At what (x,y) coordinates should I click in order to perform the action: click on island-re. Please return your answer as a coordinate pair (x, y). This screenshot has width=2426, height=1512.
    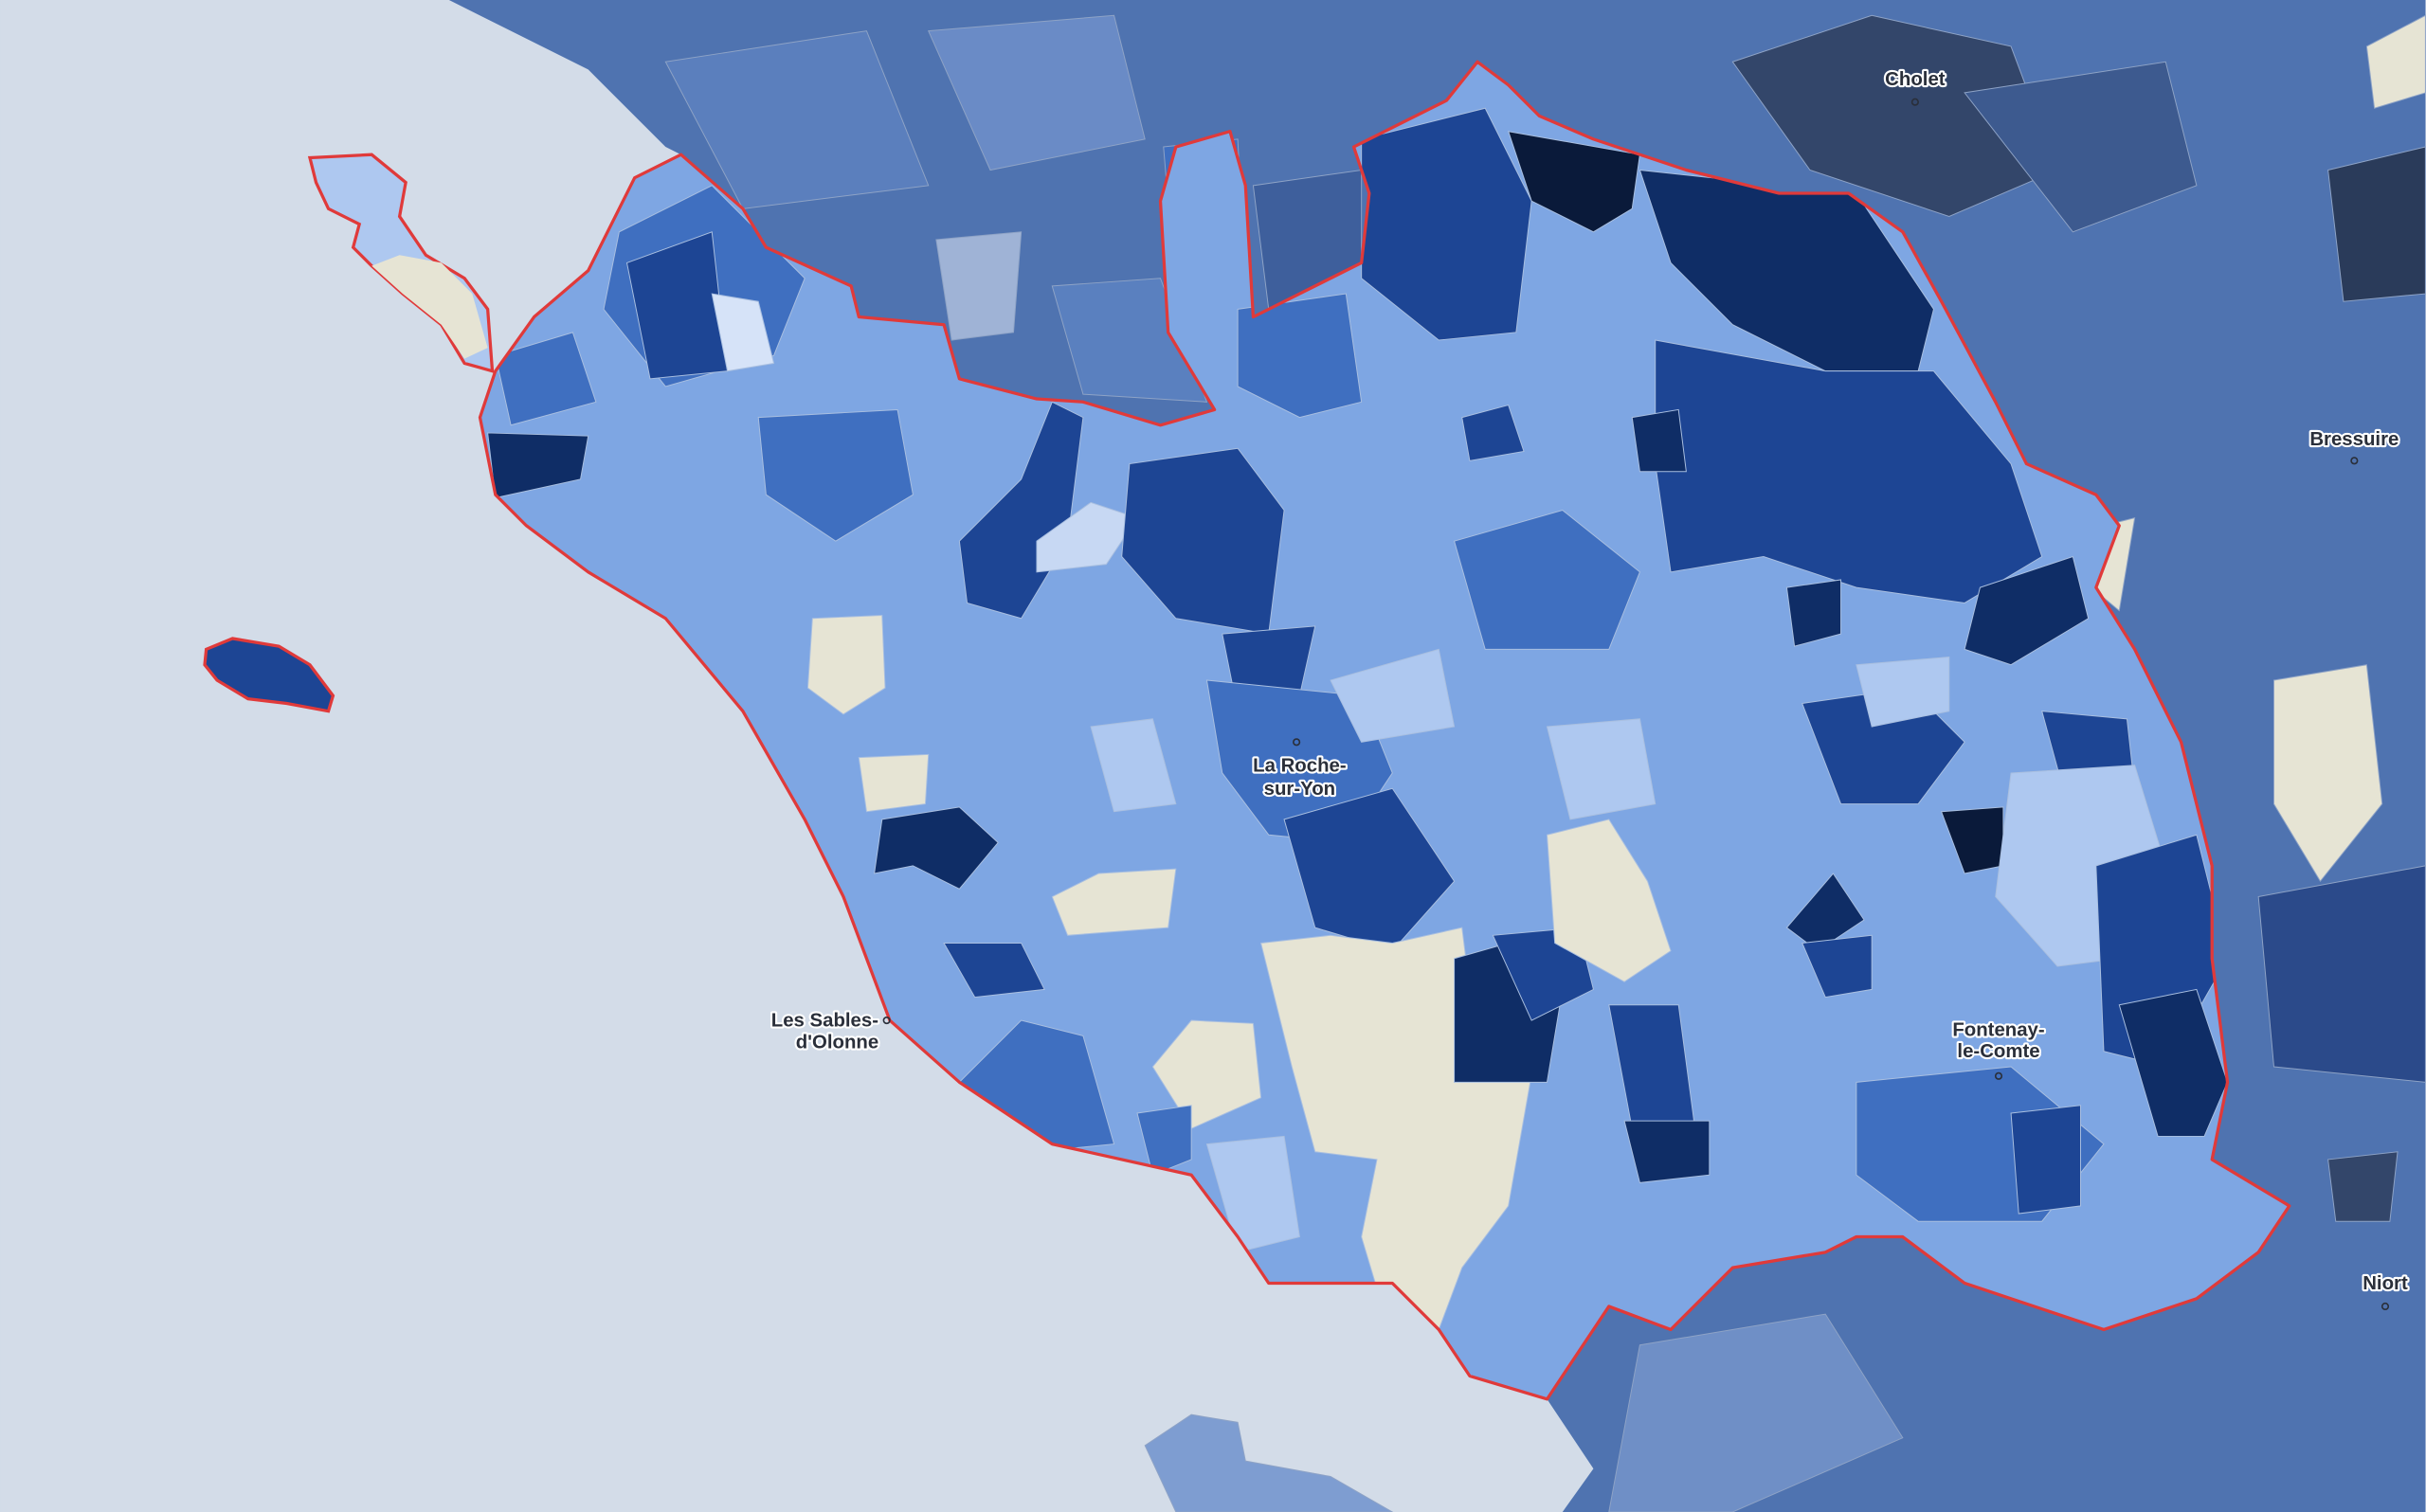
    Looking at the image, I should click on (1269, 1462).